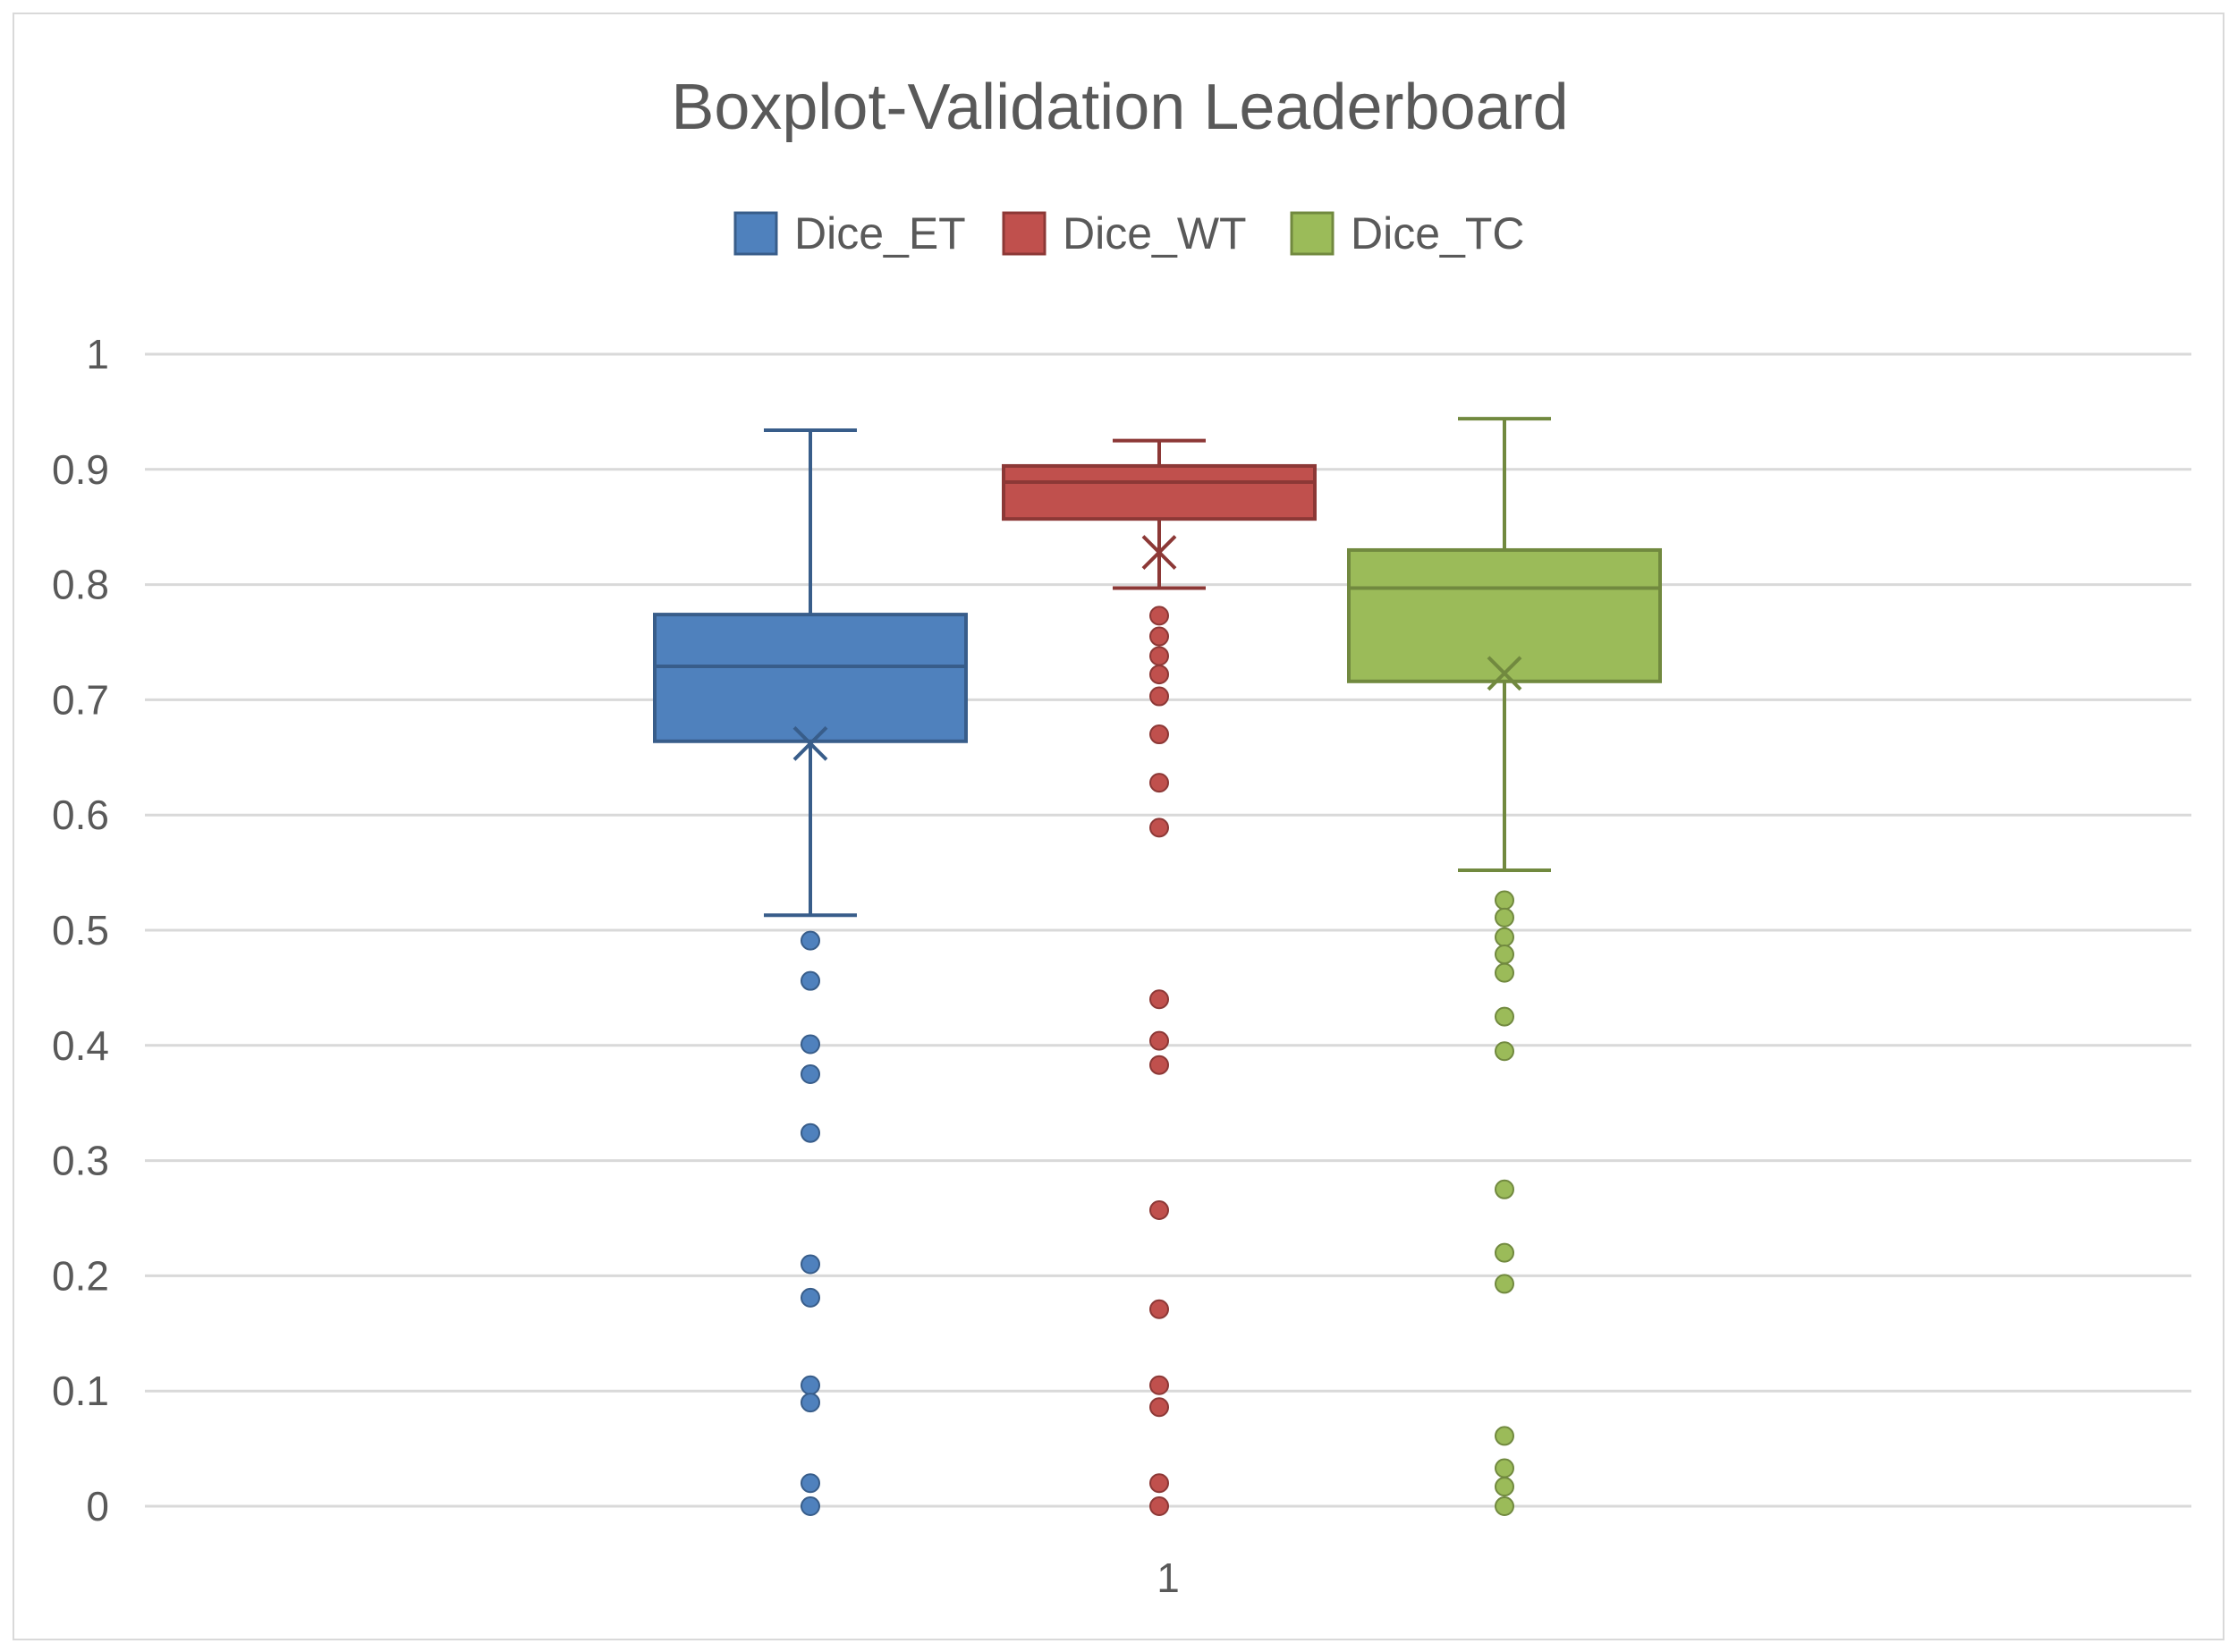  Describe the element at coordinates (97, 354) in the screenshot. I see `y-tick-label: 1` at that location.